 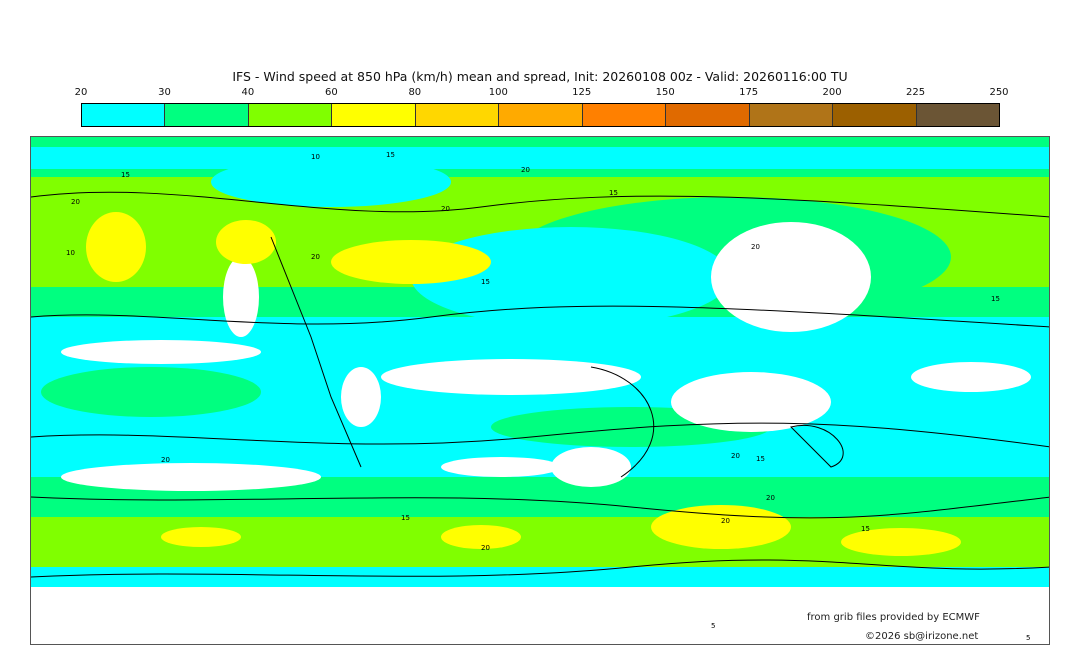 What do you see at coordinates (415, 92) in the screenshot?
I see `colorbar-tick-label: 80` at bounding box center [415, 92].